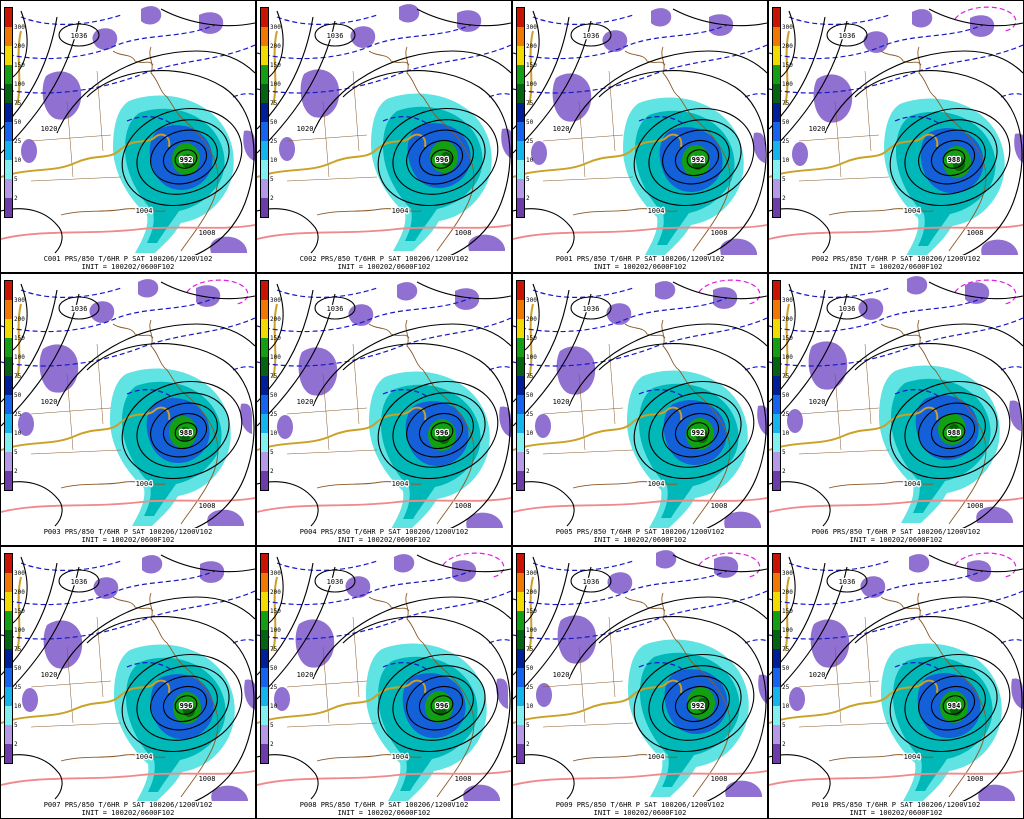  What do you see at coordinates (985, 19) in the screenshot?
I see `magenta-contour` at bounding box center [985, 19].